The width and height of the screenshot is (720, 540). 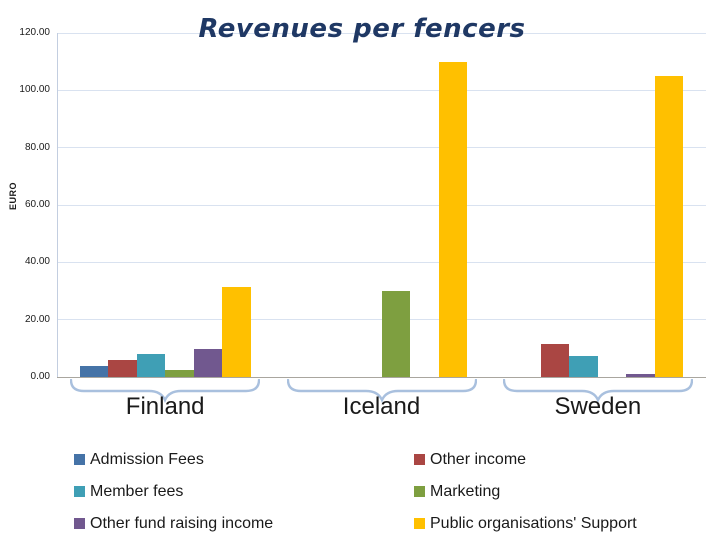 I want to click on bar-other-fund-raising-income-finland, so click(x=208, y=363).